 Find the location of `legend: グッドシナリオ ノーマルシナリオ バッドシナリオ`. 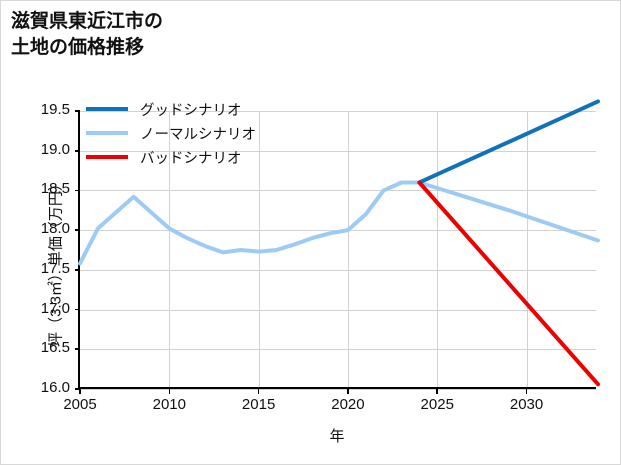

legend: グッドシナリオ ノーマルシナリオ バッドシナリオ is located at coordinates (171, 133).